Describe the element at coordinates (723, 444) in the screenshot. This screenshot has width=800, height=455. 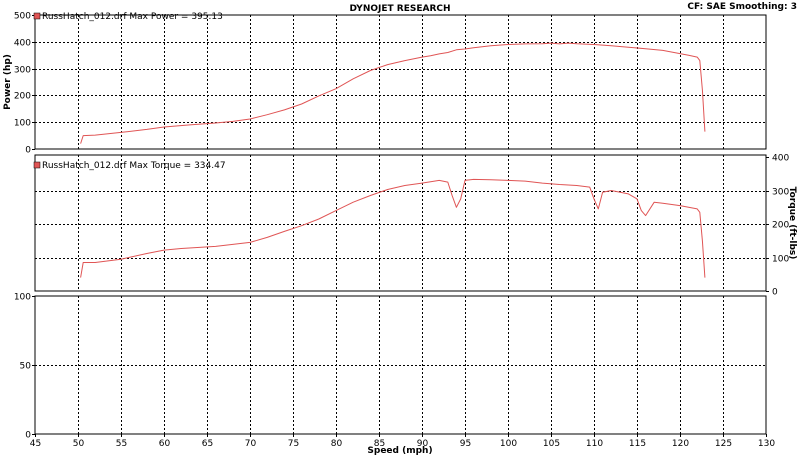
I see `x-tick-label: 125` at that location.